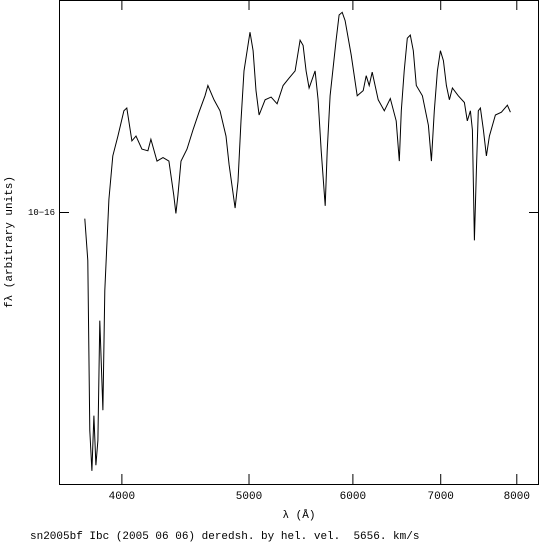 This screenshot has width=540, height=544. I want to click on x-tick-label: 4000, so click(122, 497).